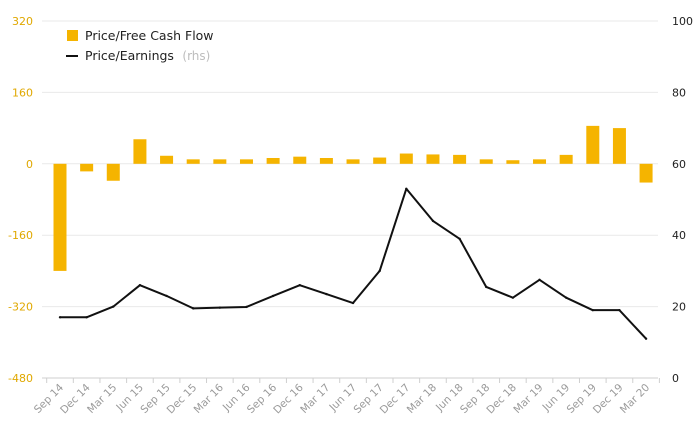 Image resolution: width=700 pixels, height=433 pixels. What do you see at coordinates (20, 307) in the screenshot?
I see `y-left-tick-label: -320` at bounding box center [20, 307].